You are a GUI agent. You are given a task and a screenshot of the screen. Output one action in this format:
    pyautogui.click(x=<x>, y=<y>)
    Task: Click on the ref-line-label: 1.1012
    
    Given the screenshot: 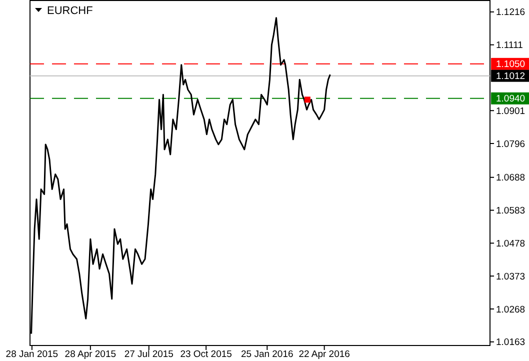 What is the action you would take?
    pyautogui.click(x=511, y=76)
    